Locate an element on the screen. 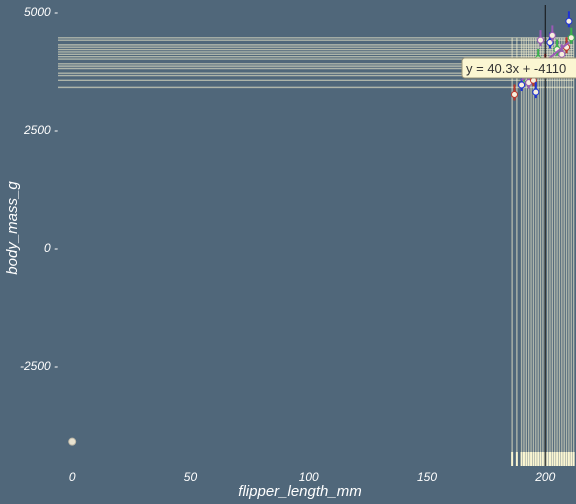 This screenshot has width=576, height=504. x-tick-label: 50 is located at coordinates (191, 477).